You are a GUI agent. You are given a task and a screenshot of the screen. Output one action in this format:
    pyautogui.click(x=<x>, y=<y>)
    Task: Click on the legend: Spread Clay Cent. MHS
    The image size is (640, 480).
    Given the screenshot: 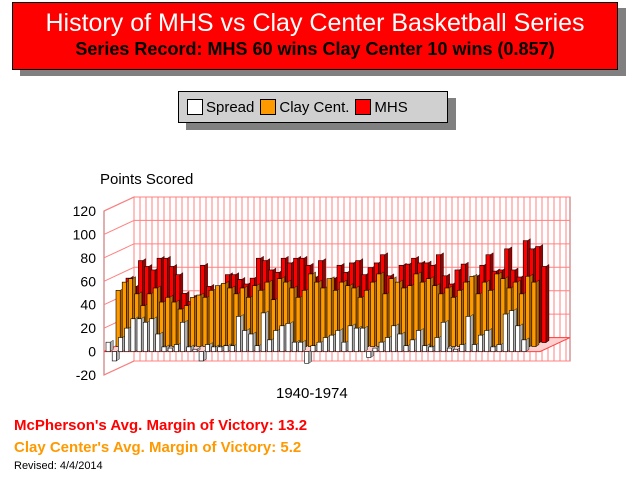 What is the action you would take?
    pyautogui.click(x=313, y=107)
    